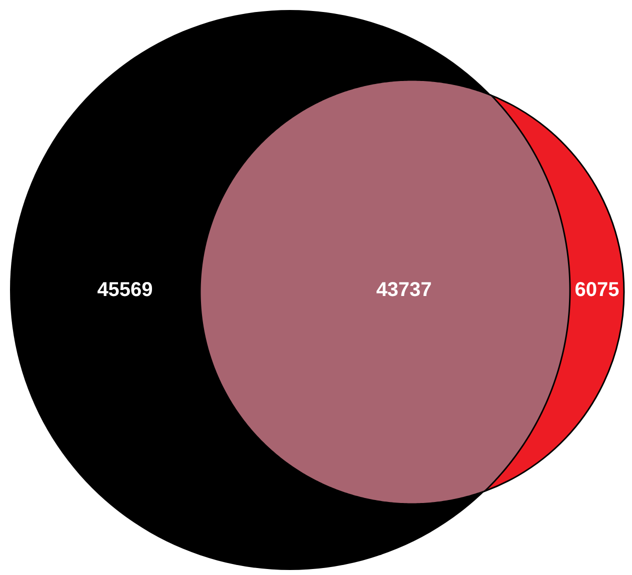 Image resolution: width=632 pixels, height=575 pixels. I want to click on data-label: 6075, so click(597, 290).